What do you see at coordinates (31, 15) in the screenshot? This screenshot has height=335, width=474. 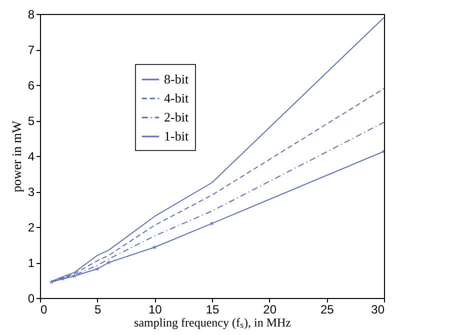 I see `y-tick-label: 8` at bounding box center [31, 15].